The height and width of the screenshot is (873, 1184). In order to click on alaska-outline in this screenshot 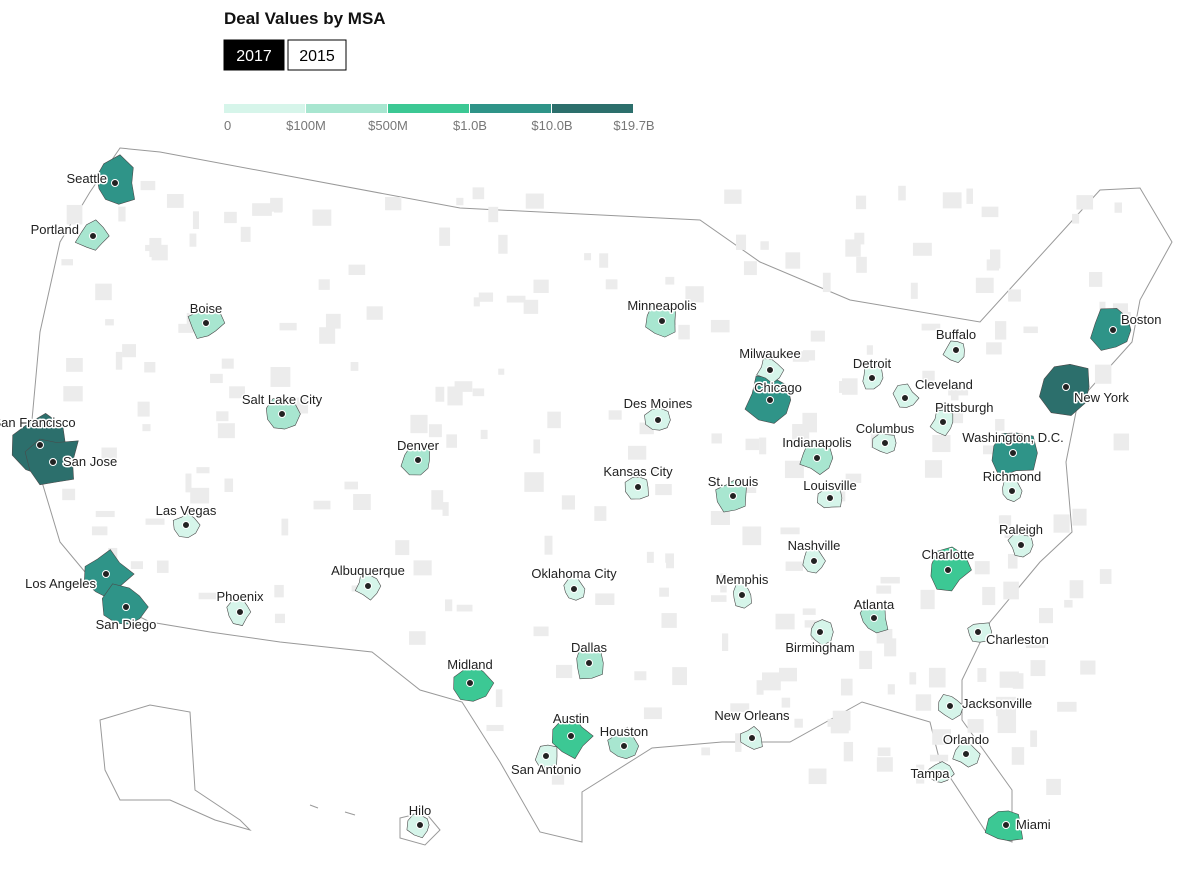, I will do `click(175, 768)`.